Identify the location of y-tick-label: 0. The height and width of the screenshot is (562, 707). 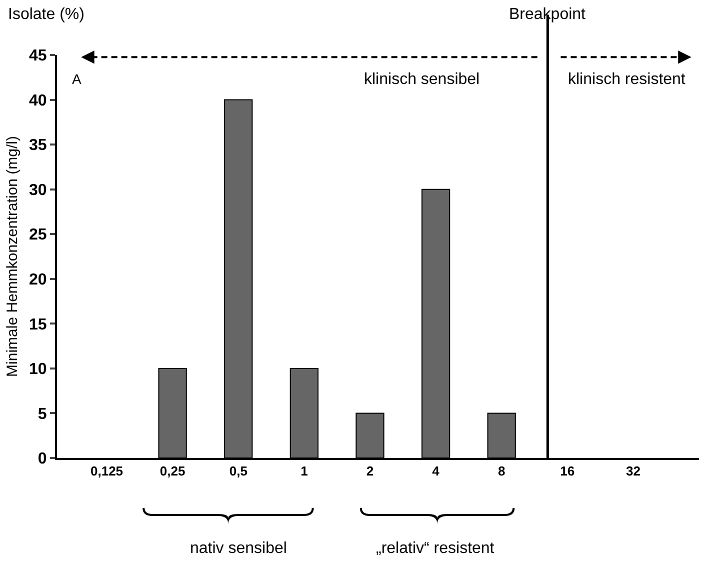
(42, 459).